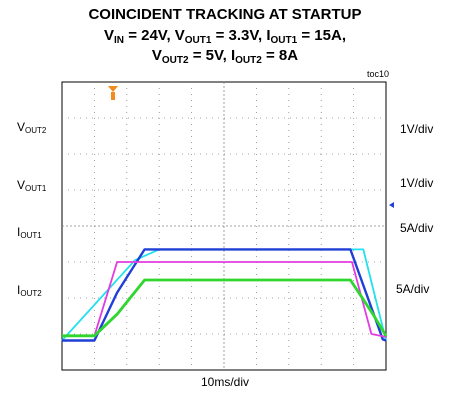  I want to click on scale-label-vout1: 1V/div, so click(417, 183).